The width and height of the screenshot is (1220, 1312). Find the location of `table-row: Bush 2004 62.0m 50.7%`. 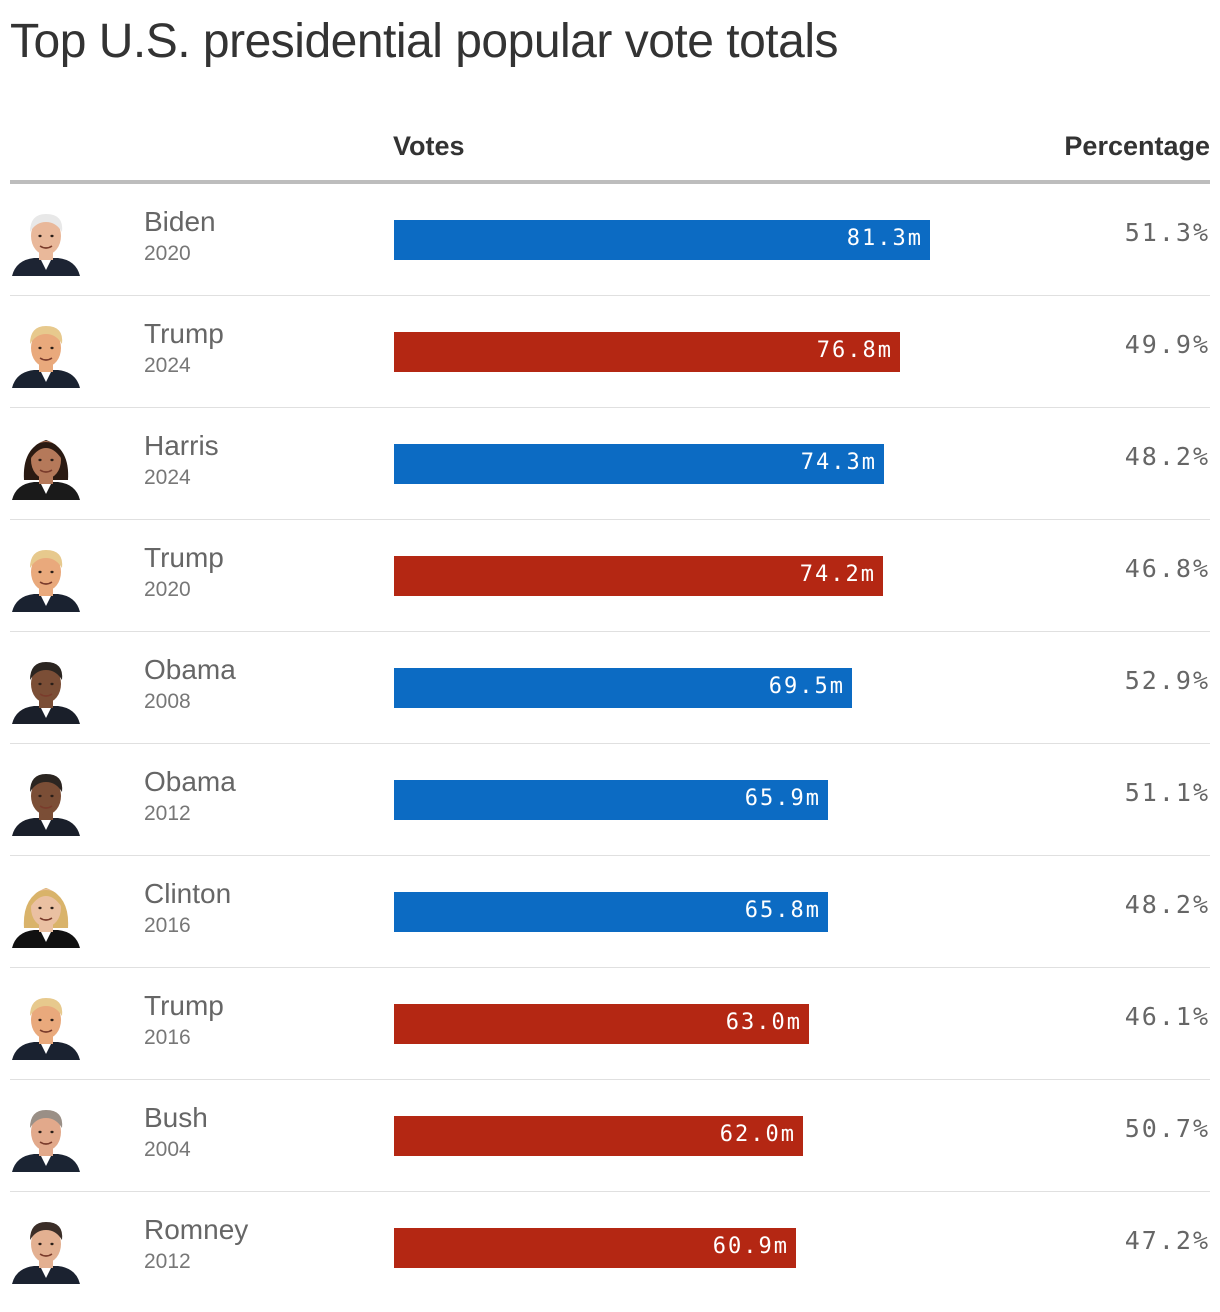

table-row: Bush 2004 62.0m 50.7% is located at coordinates (610, 1136).